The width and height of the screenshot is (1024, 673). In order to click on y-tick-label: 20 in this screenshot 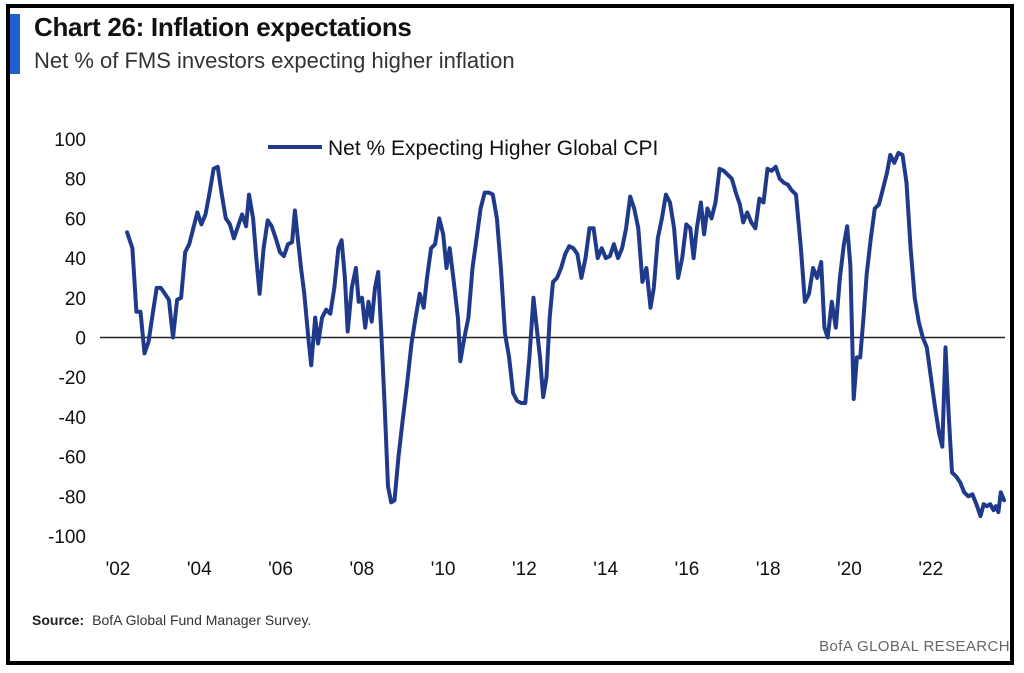, I will do `click(75, 299)`.